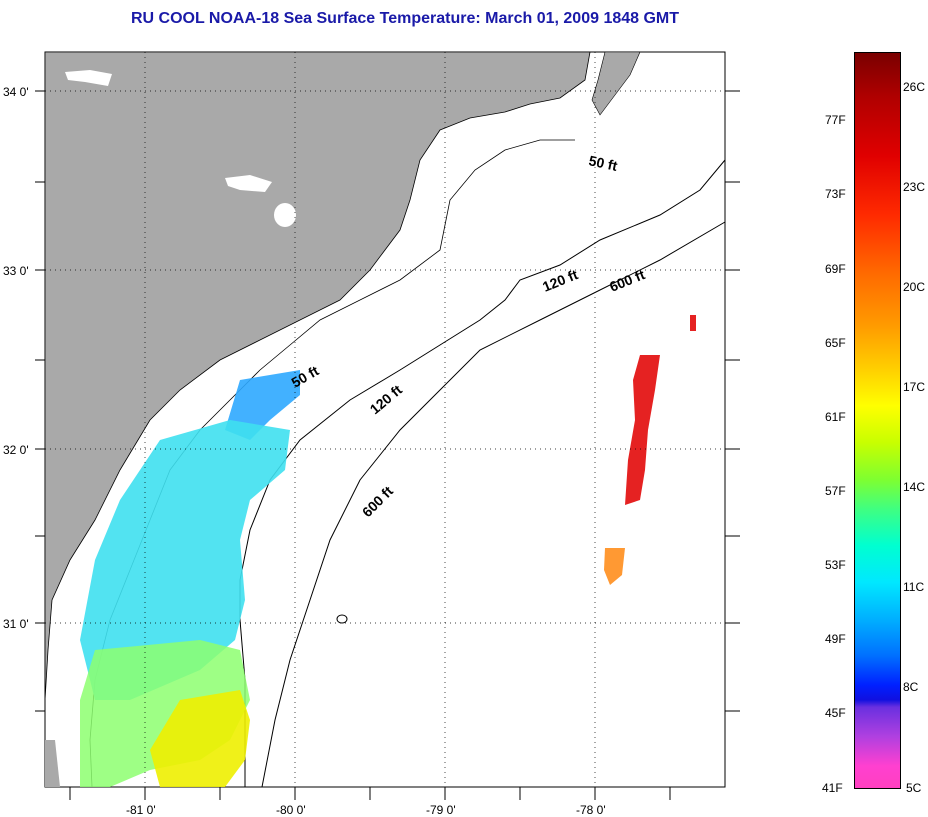 The image size is (928, 817). Describe the element at coordinates (342, 619) in the screenshot. I see `seamount` at that location.